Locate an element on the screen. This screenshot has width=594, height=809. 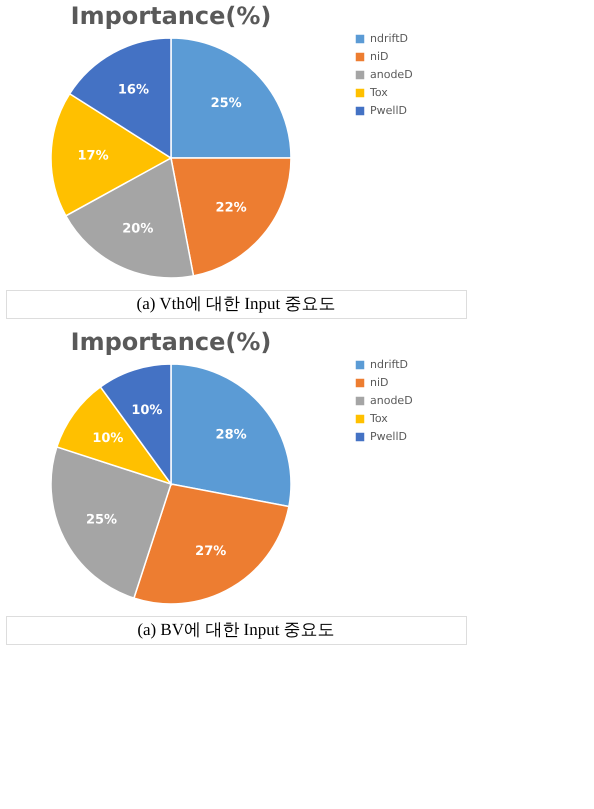
text: (a) Vth에 대한 Input 중요도 is located at coordinates (236, 303).